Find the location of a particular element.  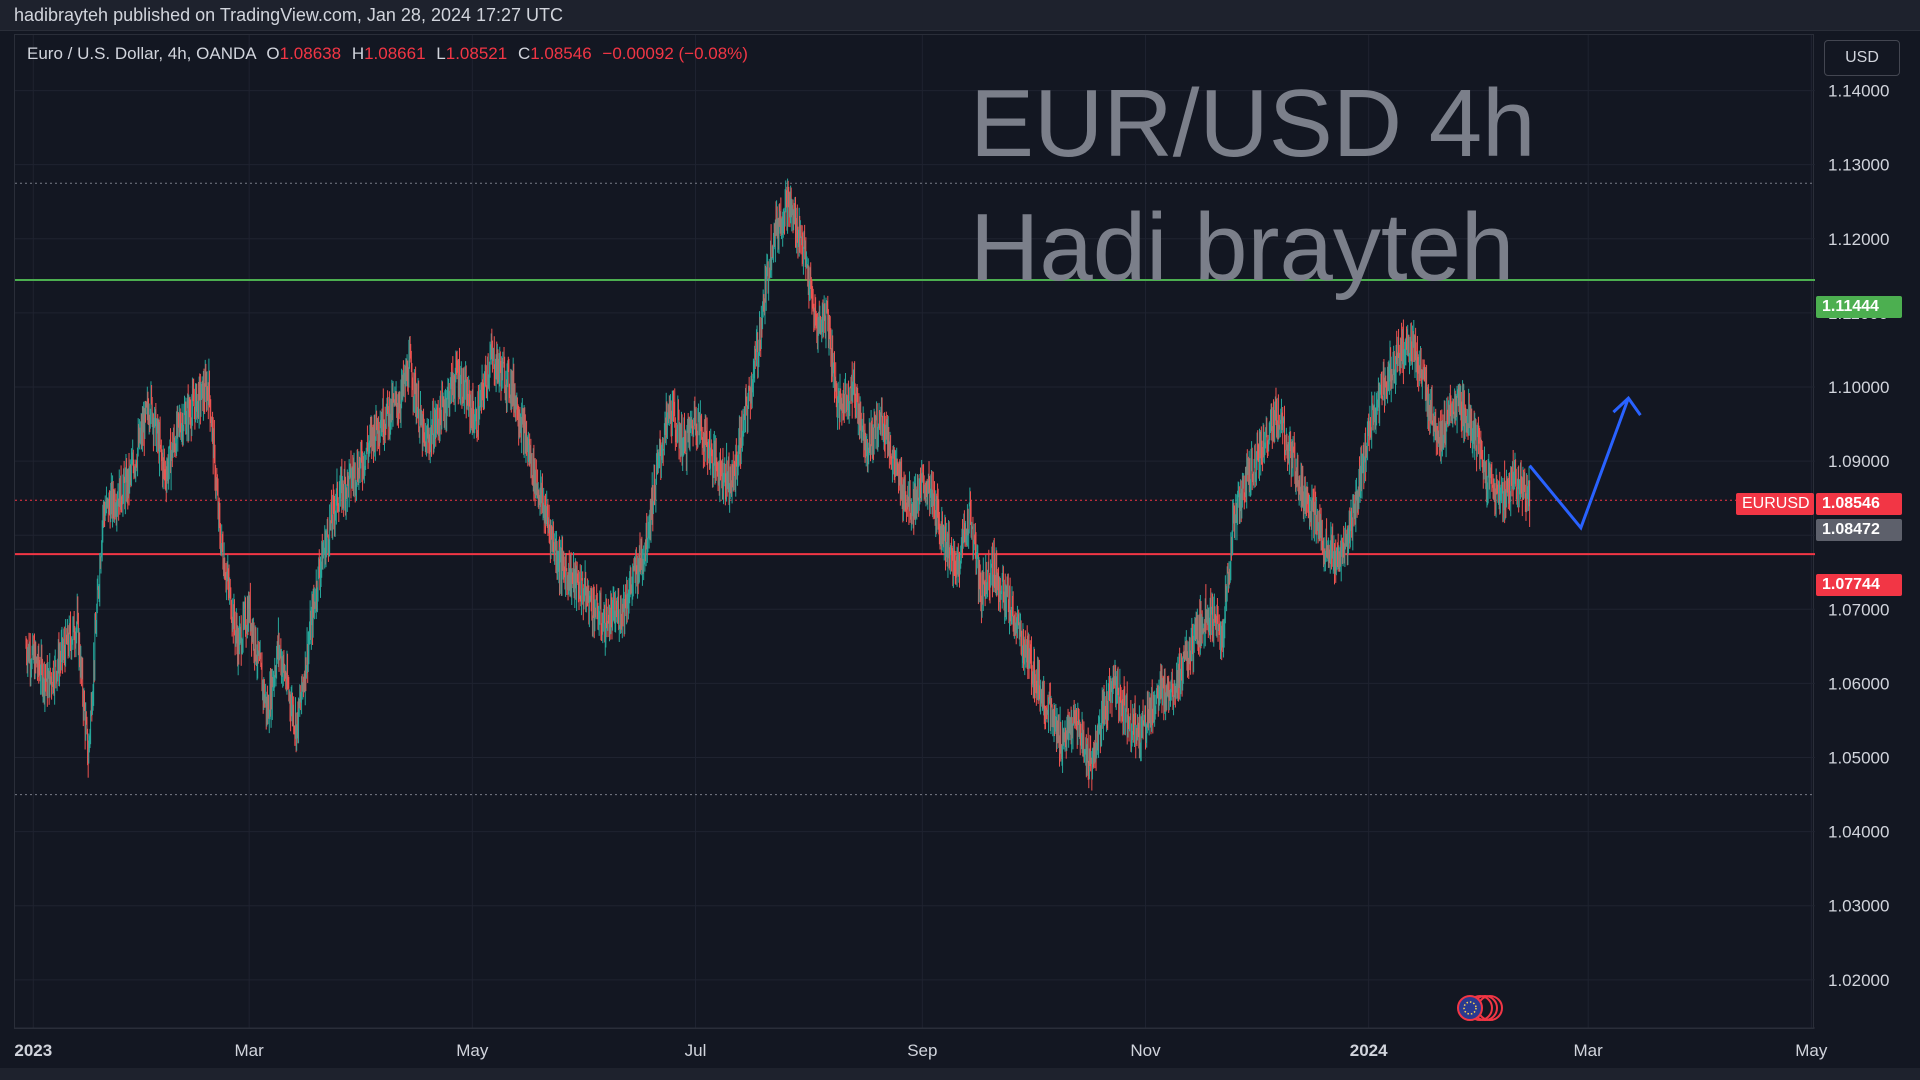

watermark-line2: Hadi brayteh is located at coordinates (1242, 247).